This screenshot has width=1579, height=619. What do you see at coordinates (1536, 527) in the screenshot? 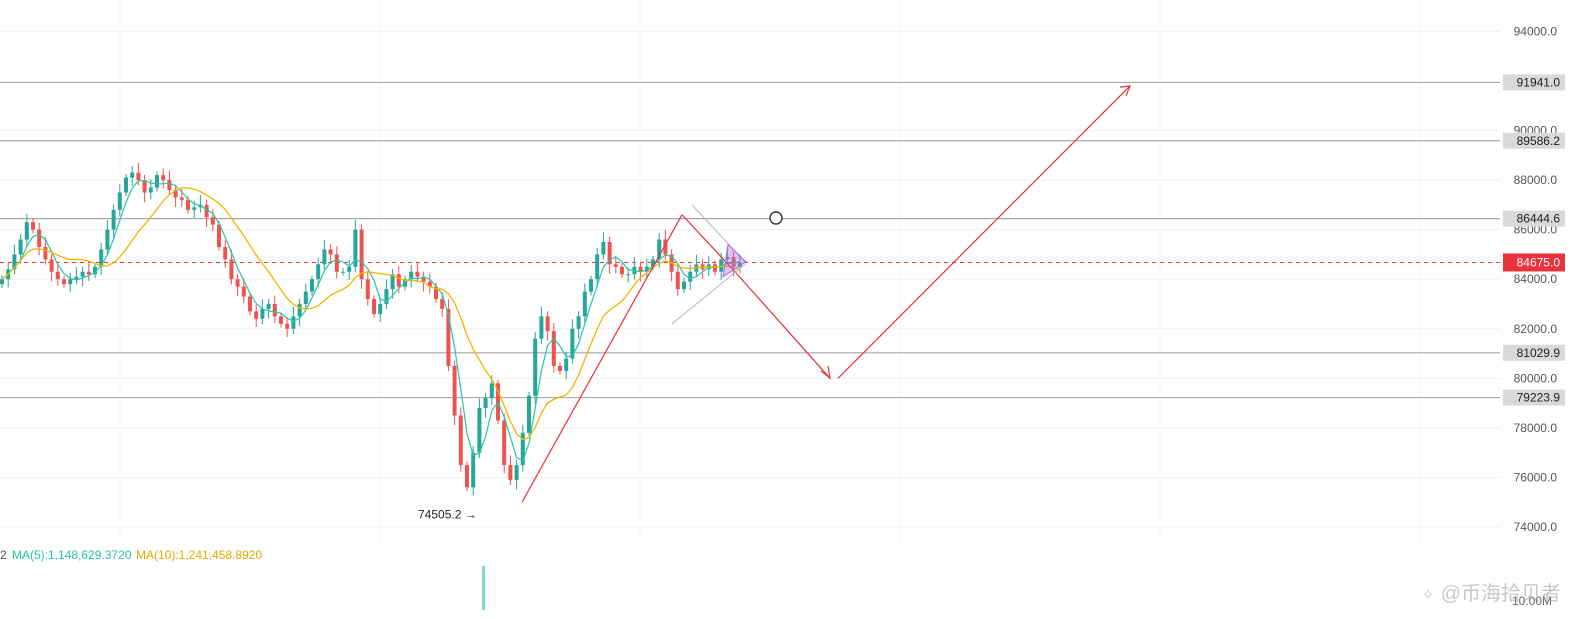
I see `y-tick-label: 74000.0` at bounding box center [1536, 527].